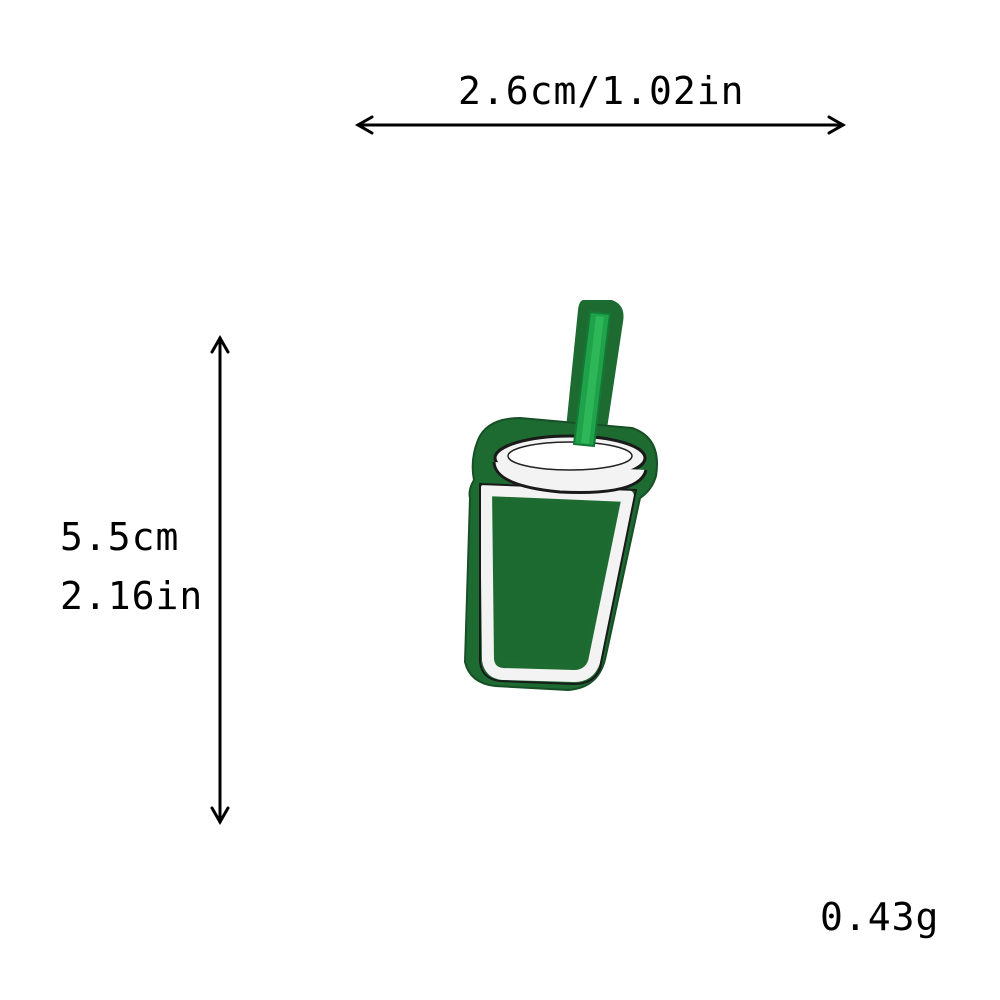 The width and height of the screenshot is (1000, 1000). What do you see at coordinates (600, 125) in the screenshot?
I see `width-arrow` at bounding box center [600, 125].